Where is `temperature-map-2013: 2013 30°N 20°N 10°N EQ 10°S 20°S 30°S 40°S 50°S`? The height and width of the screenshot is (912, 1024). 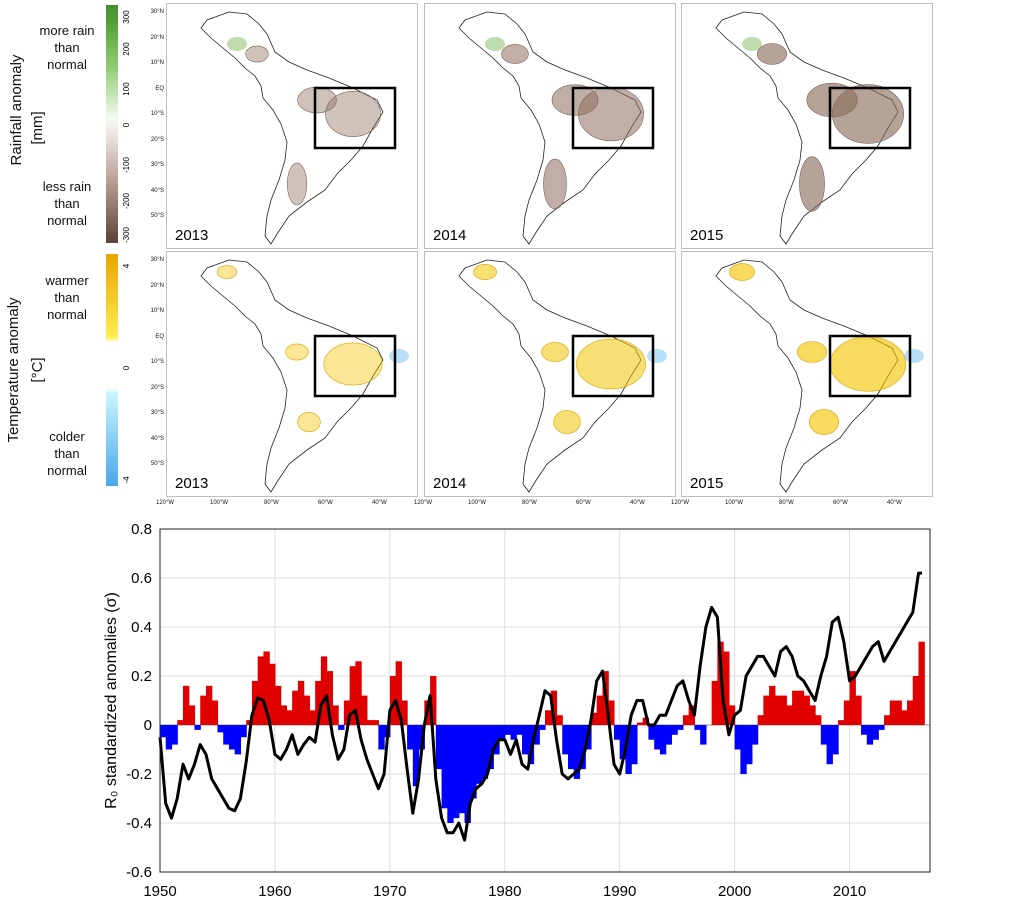
temperature-map-2013: 2013 30°N 20°N 10°N EQ 10°S 20°S 30°S 40°S 50°S is located at coordinates (277, 374).